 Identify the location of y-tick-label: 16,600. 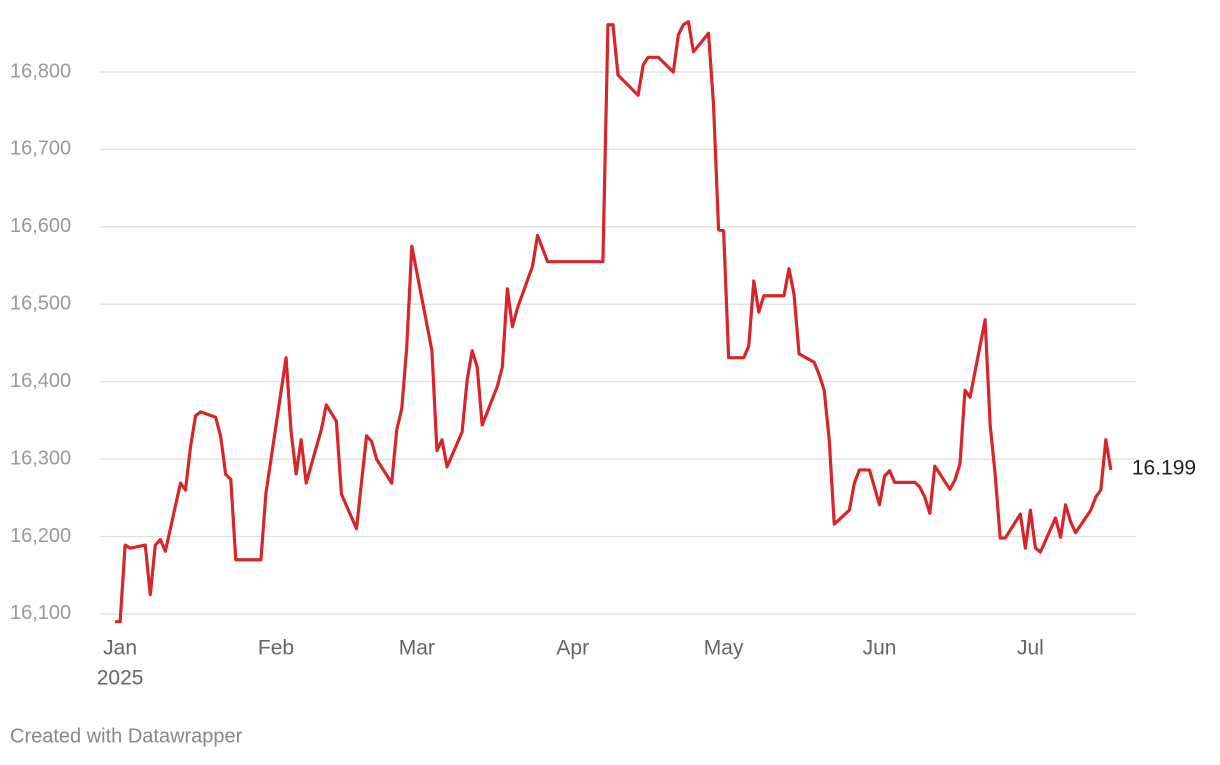
(40, 226).